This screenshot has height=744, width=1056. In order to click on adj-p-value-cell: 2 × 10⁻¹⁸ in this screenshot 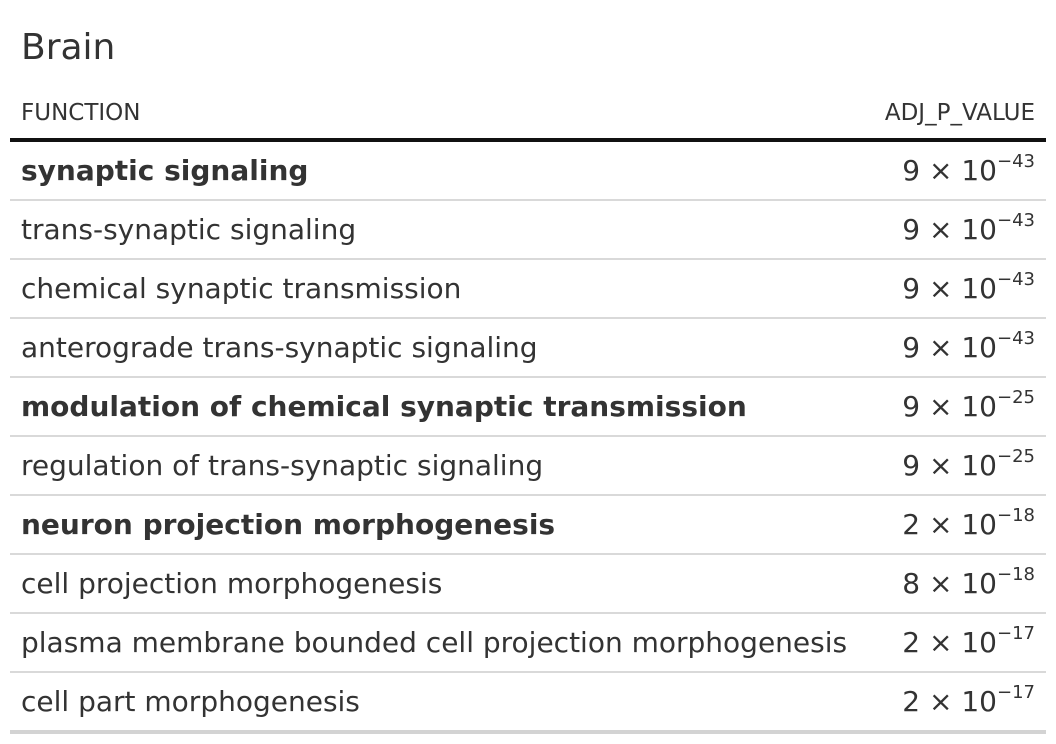, I will do `click(956, 525)`.